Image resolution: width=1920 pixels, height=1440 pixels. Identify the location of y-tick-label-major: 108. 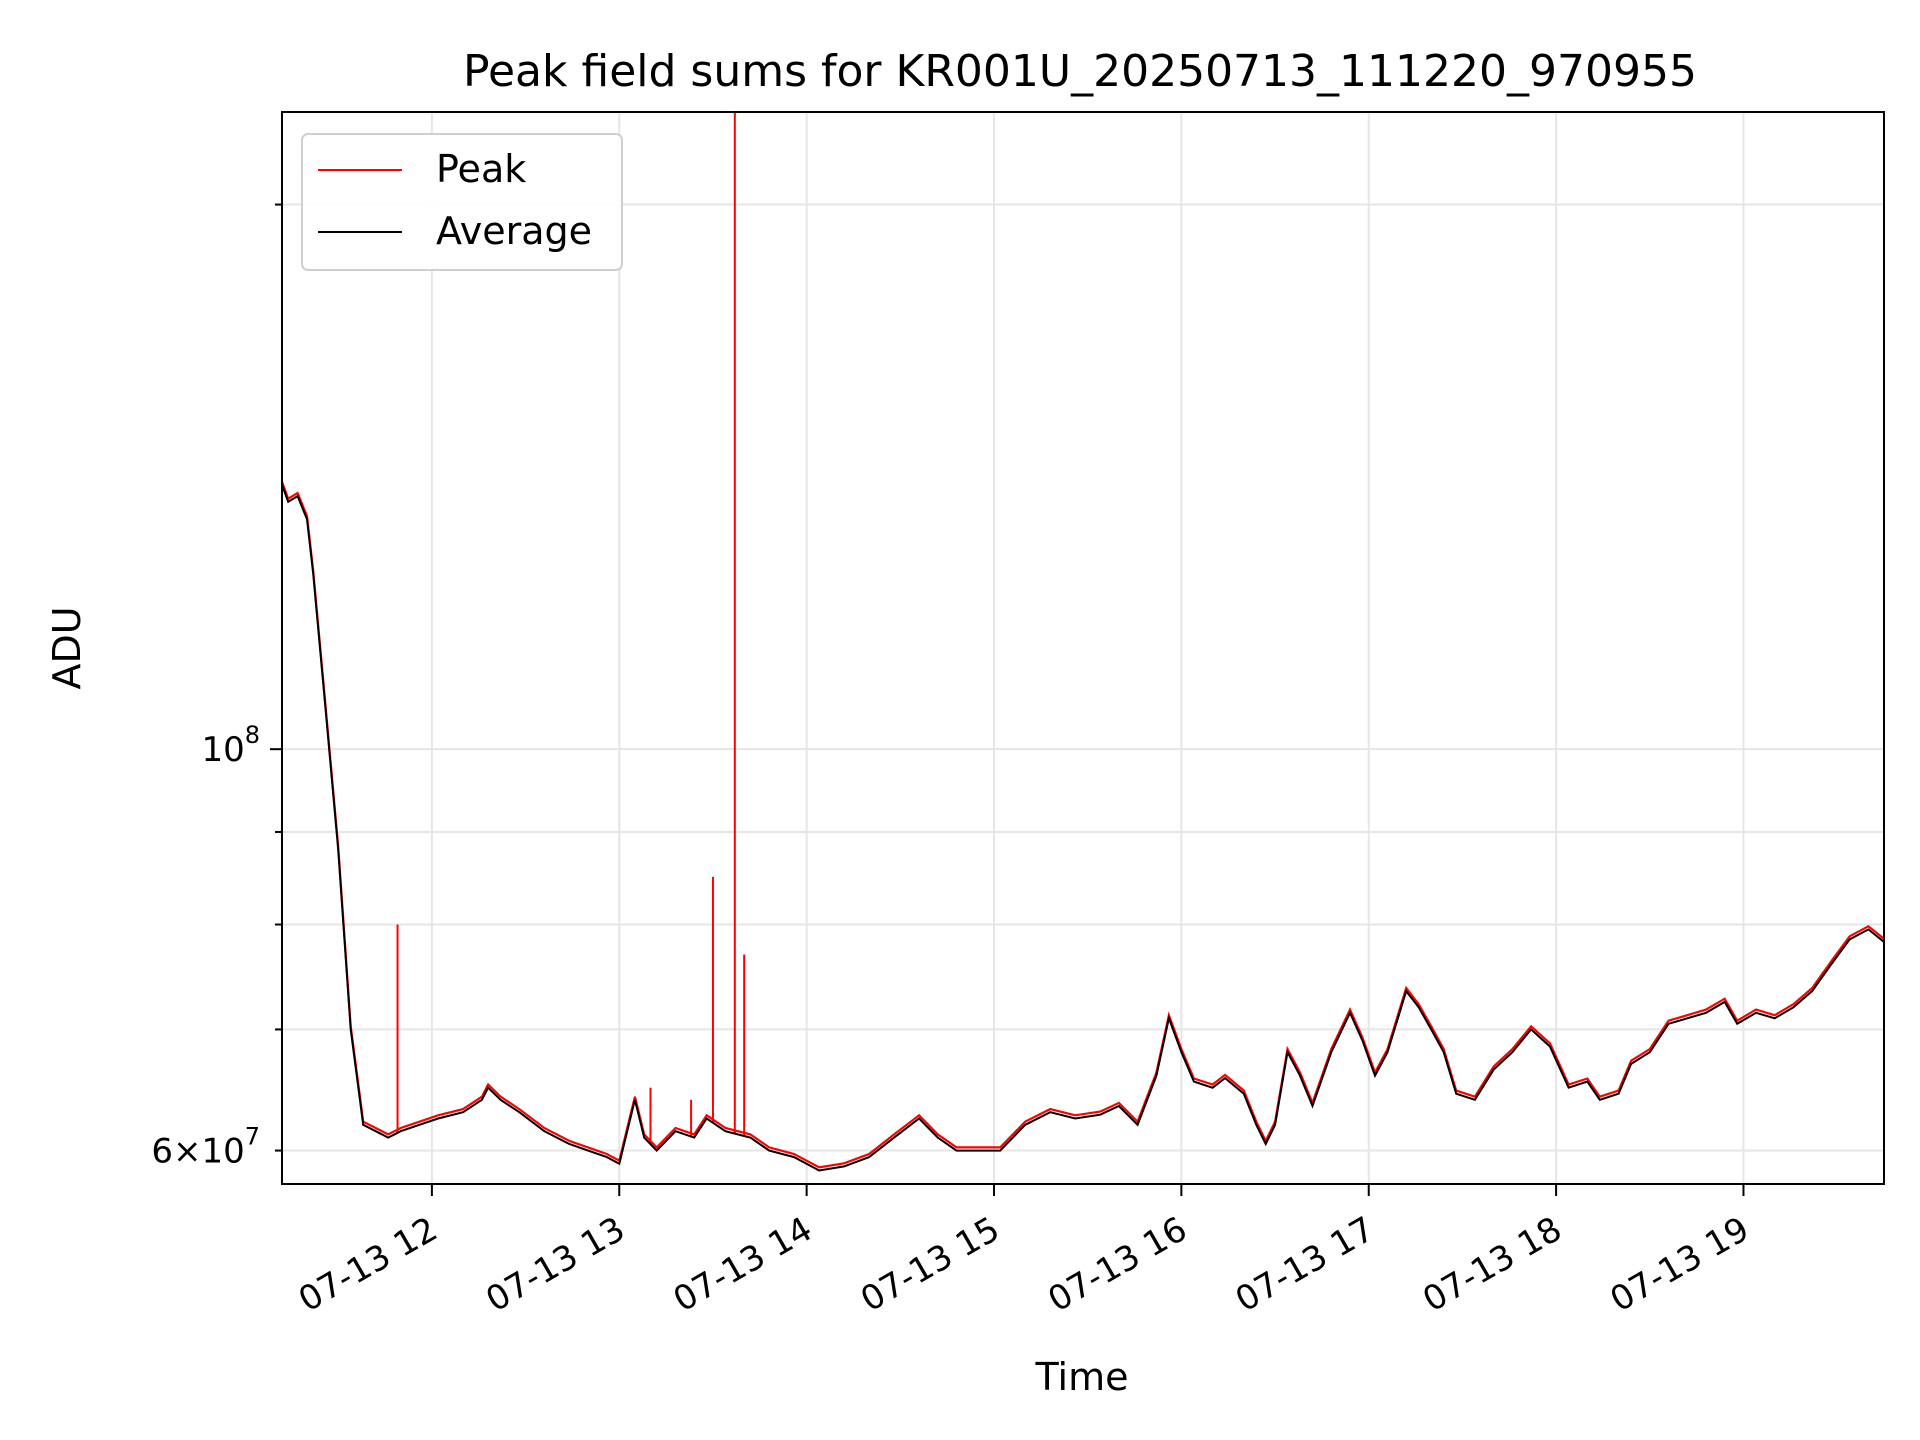
(230, 745).